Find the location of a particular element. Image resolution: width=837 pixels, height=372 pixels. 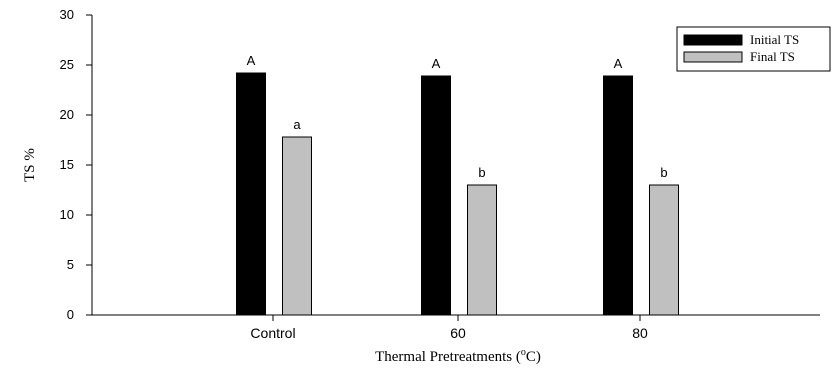

legend-label-final: Final TS is located at coordinates (772, 56).